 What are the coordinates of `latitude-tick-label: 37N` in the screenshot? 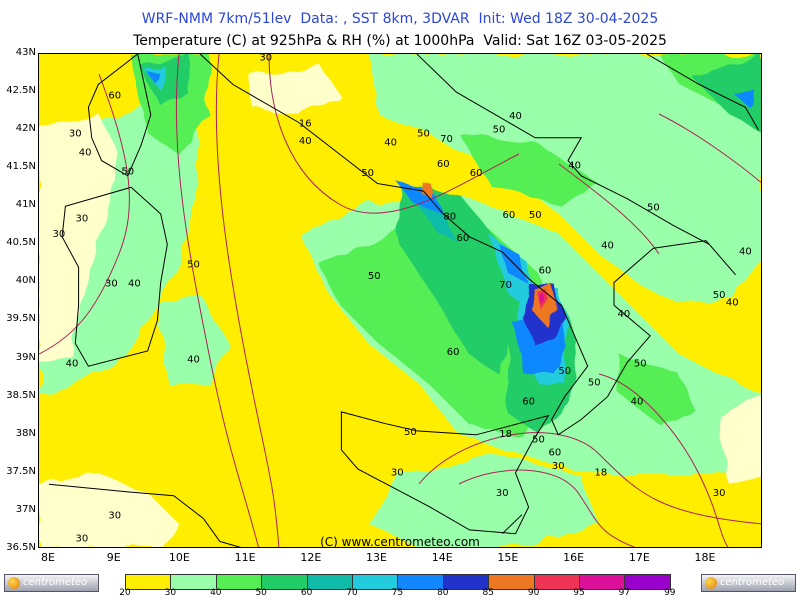 It's located at (25, 509).